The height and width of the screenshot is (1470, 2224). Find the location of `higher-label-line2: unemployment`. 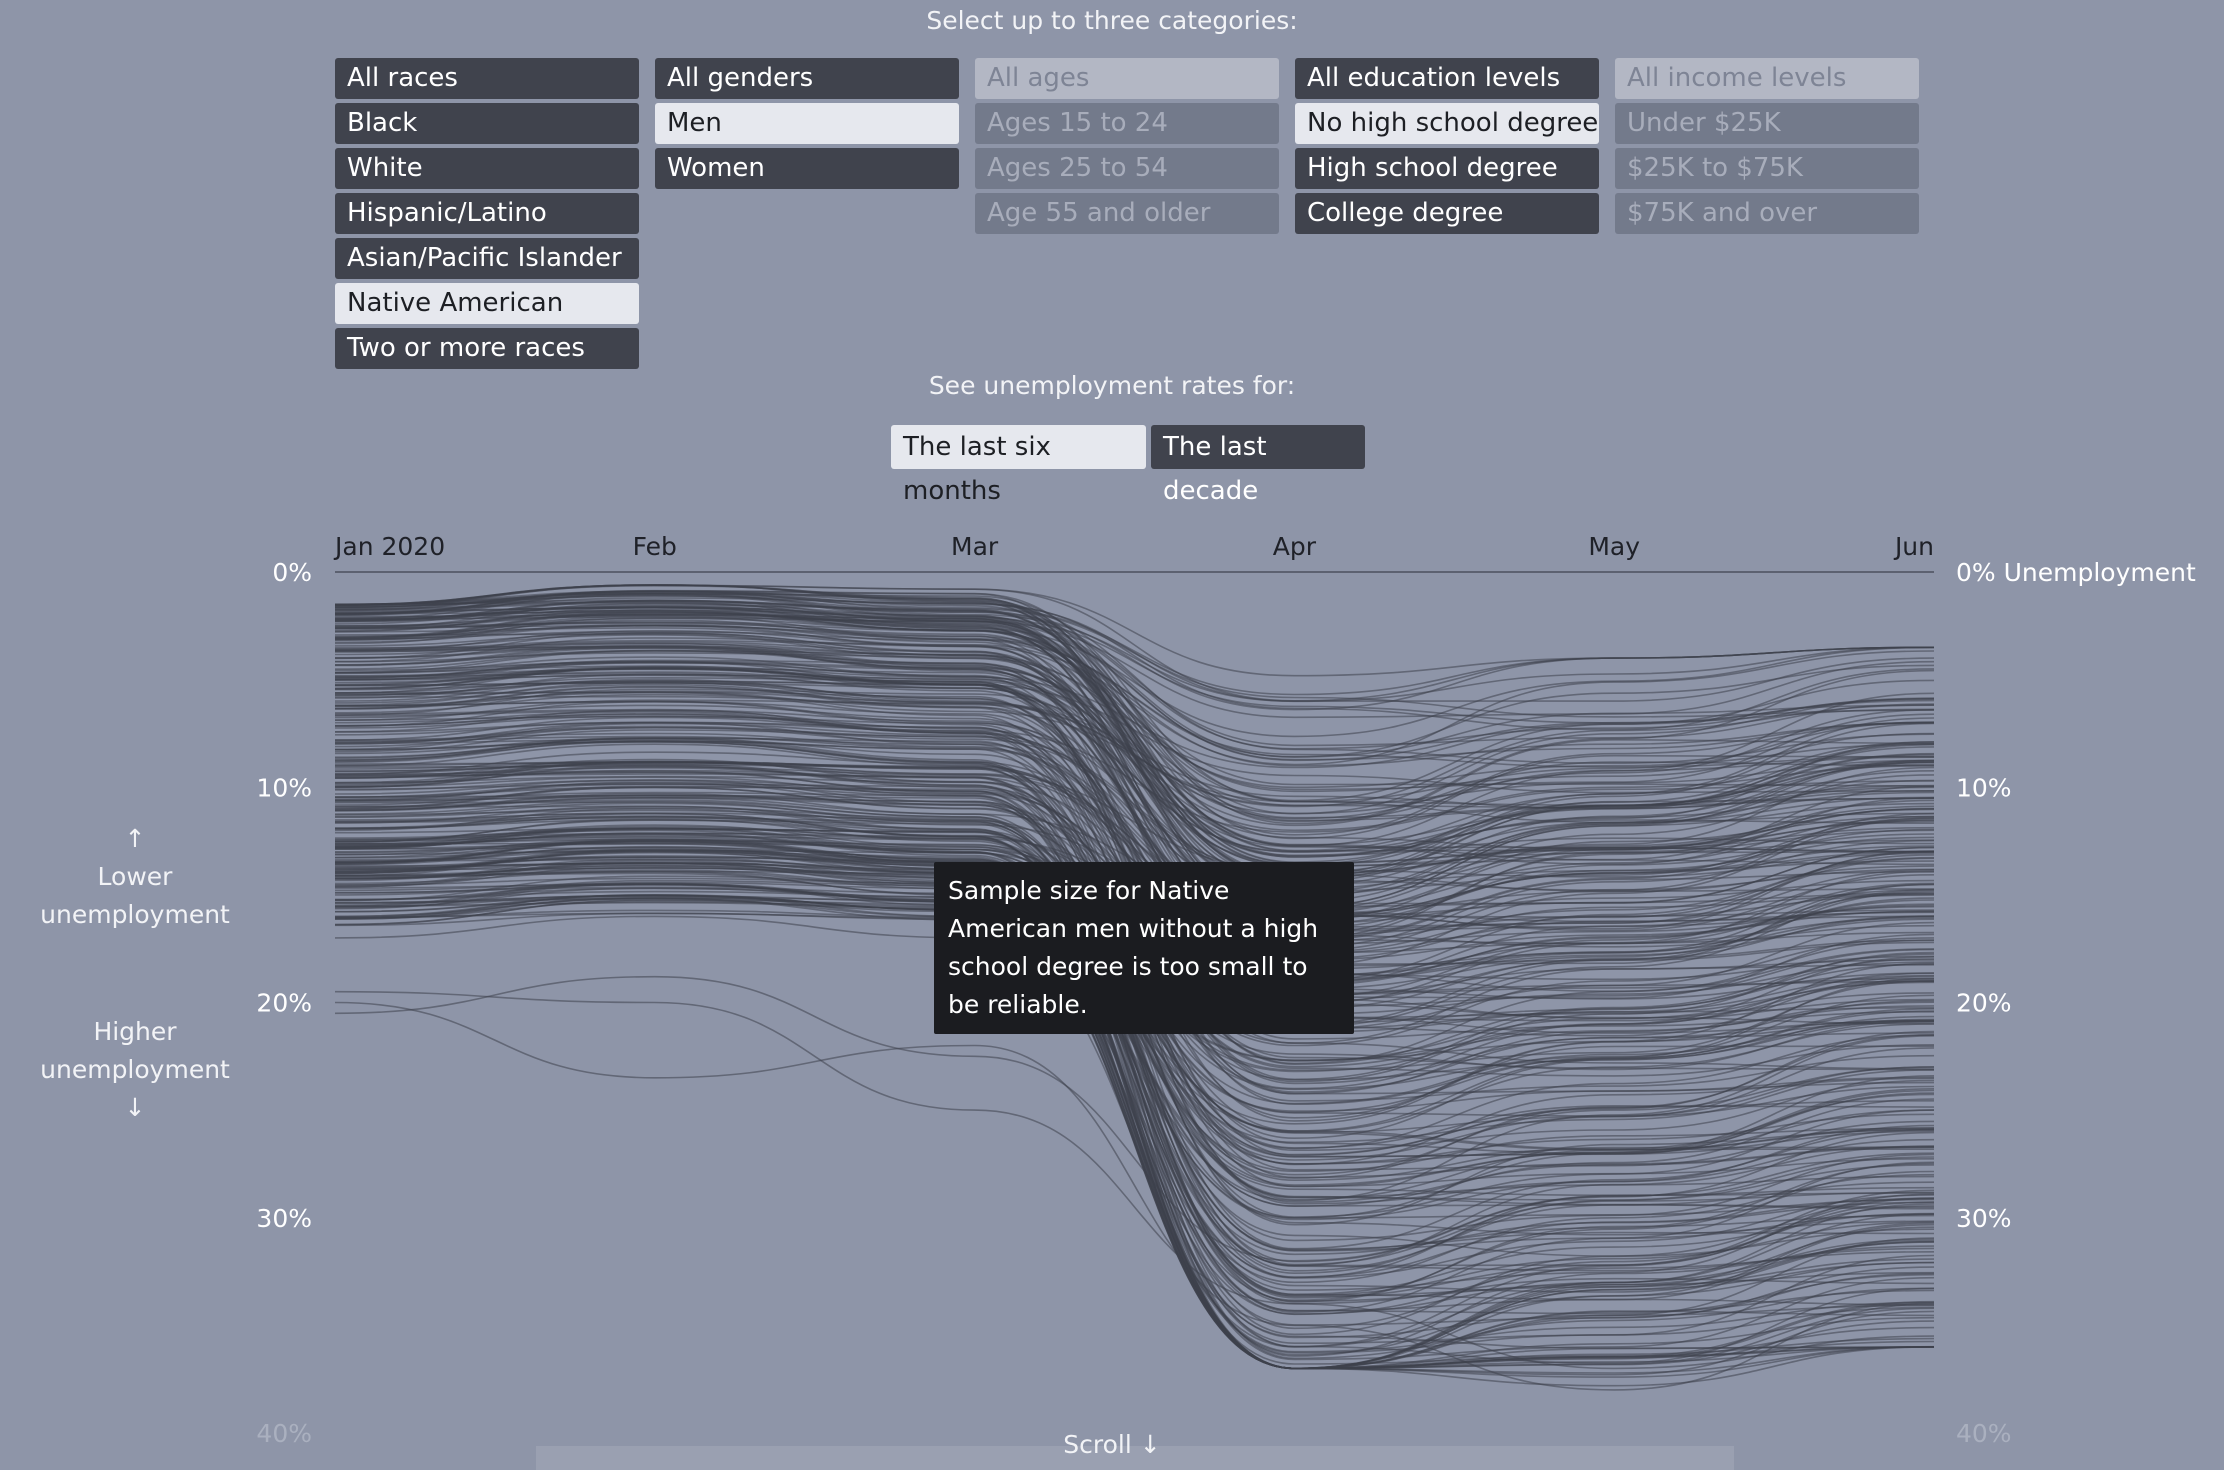

higher-label-line2: unemployment is located at coordinates (135, 1069).